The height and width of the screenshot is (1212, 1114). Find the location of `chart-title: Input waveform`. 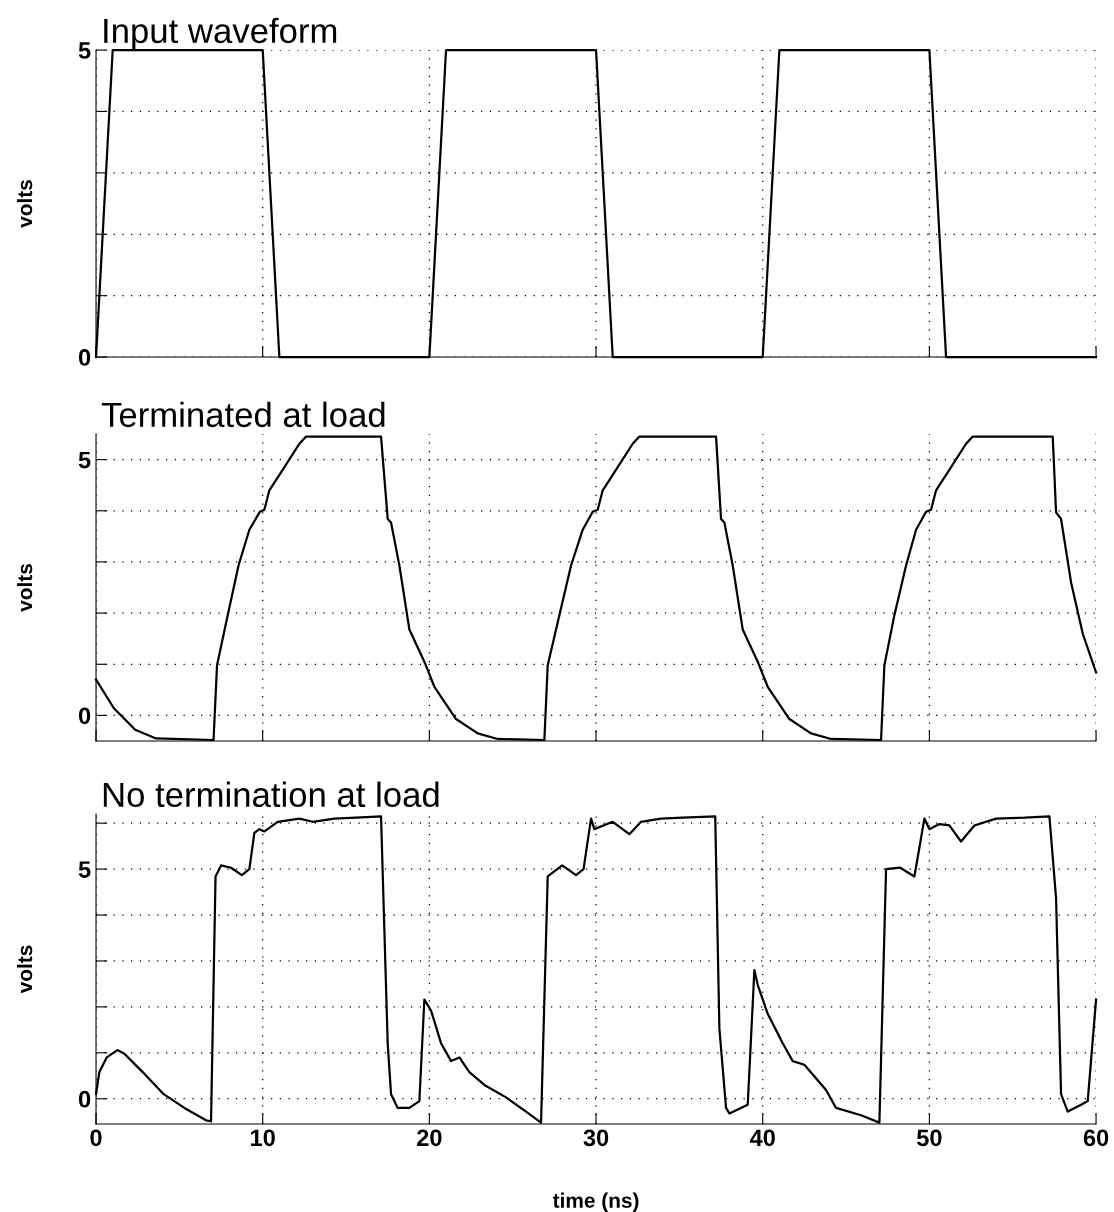

chart-title: Input waveform is located at coordinates (220, 34).